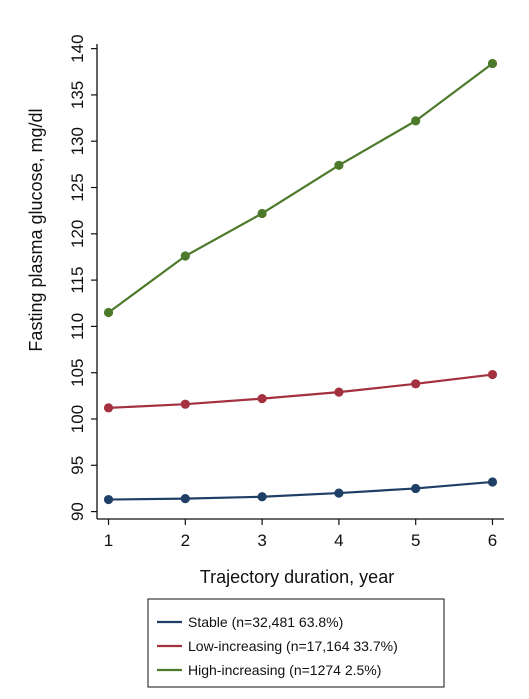 The image size is (529, 699). Describe the element at coordinates (297, 577) in the screenshot. I see `x-axis-title: Trajectory duration, year` at that location.